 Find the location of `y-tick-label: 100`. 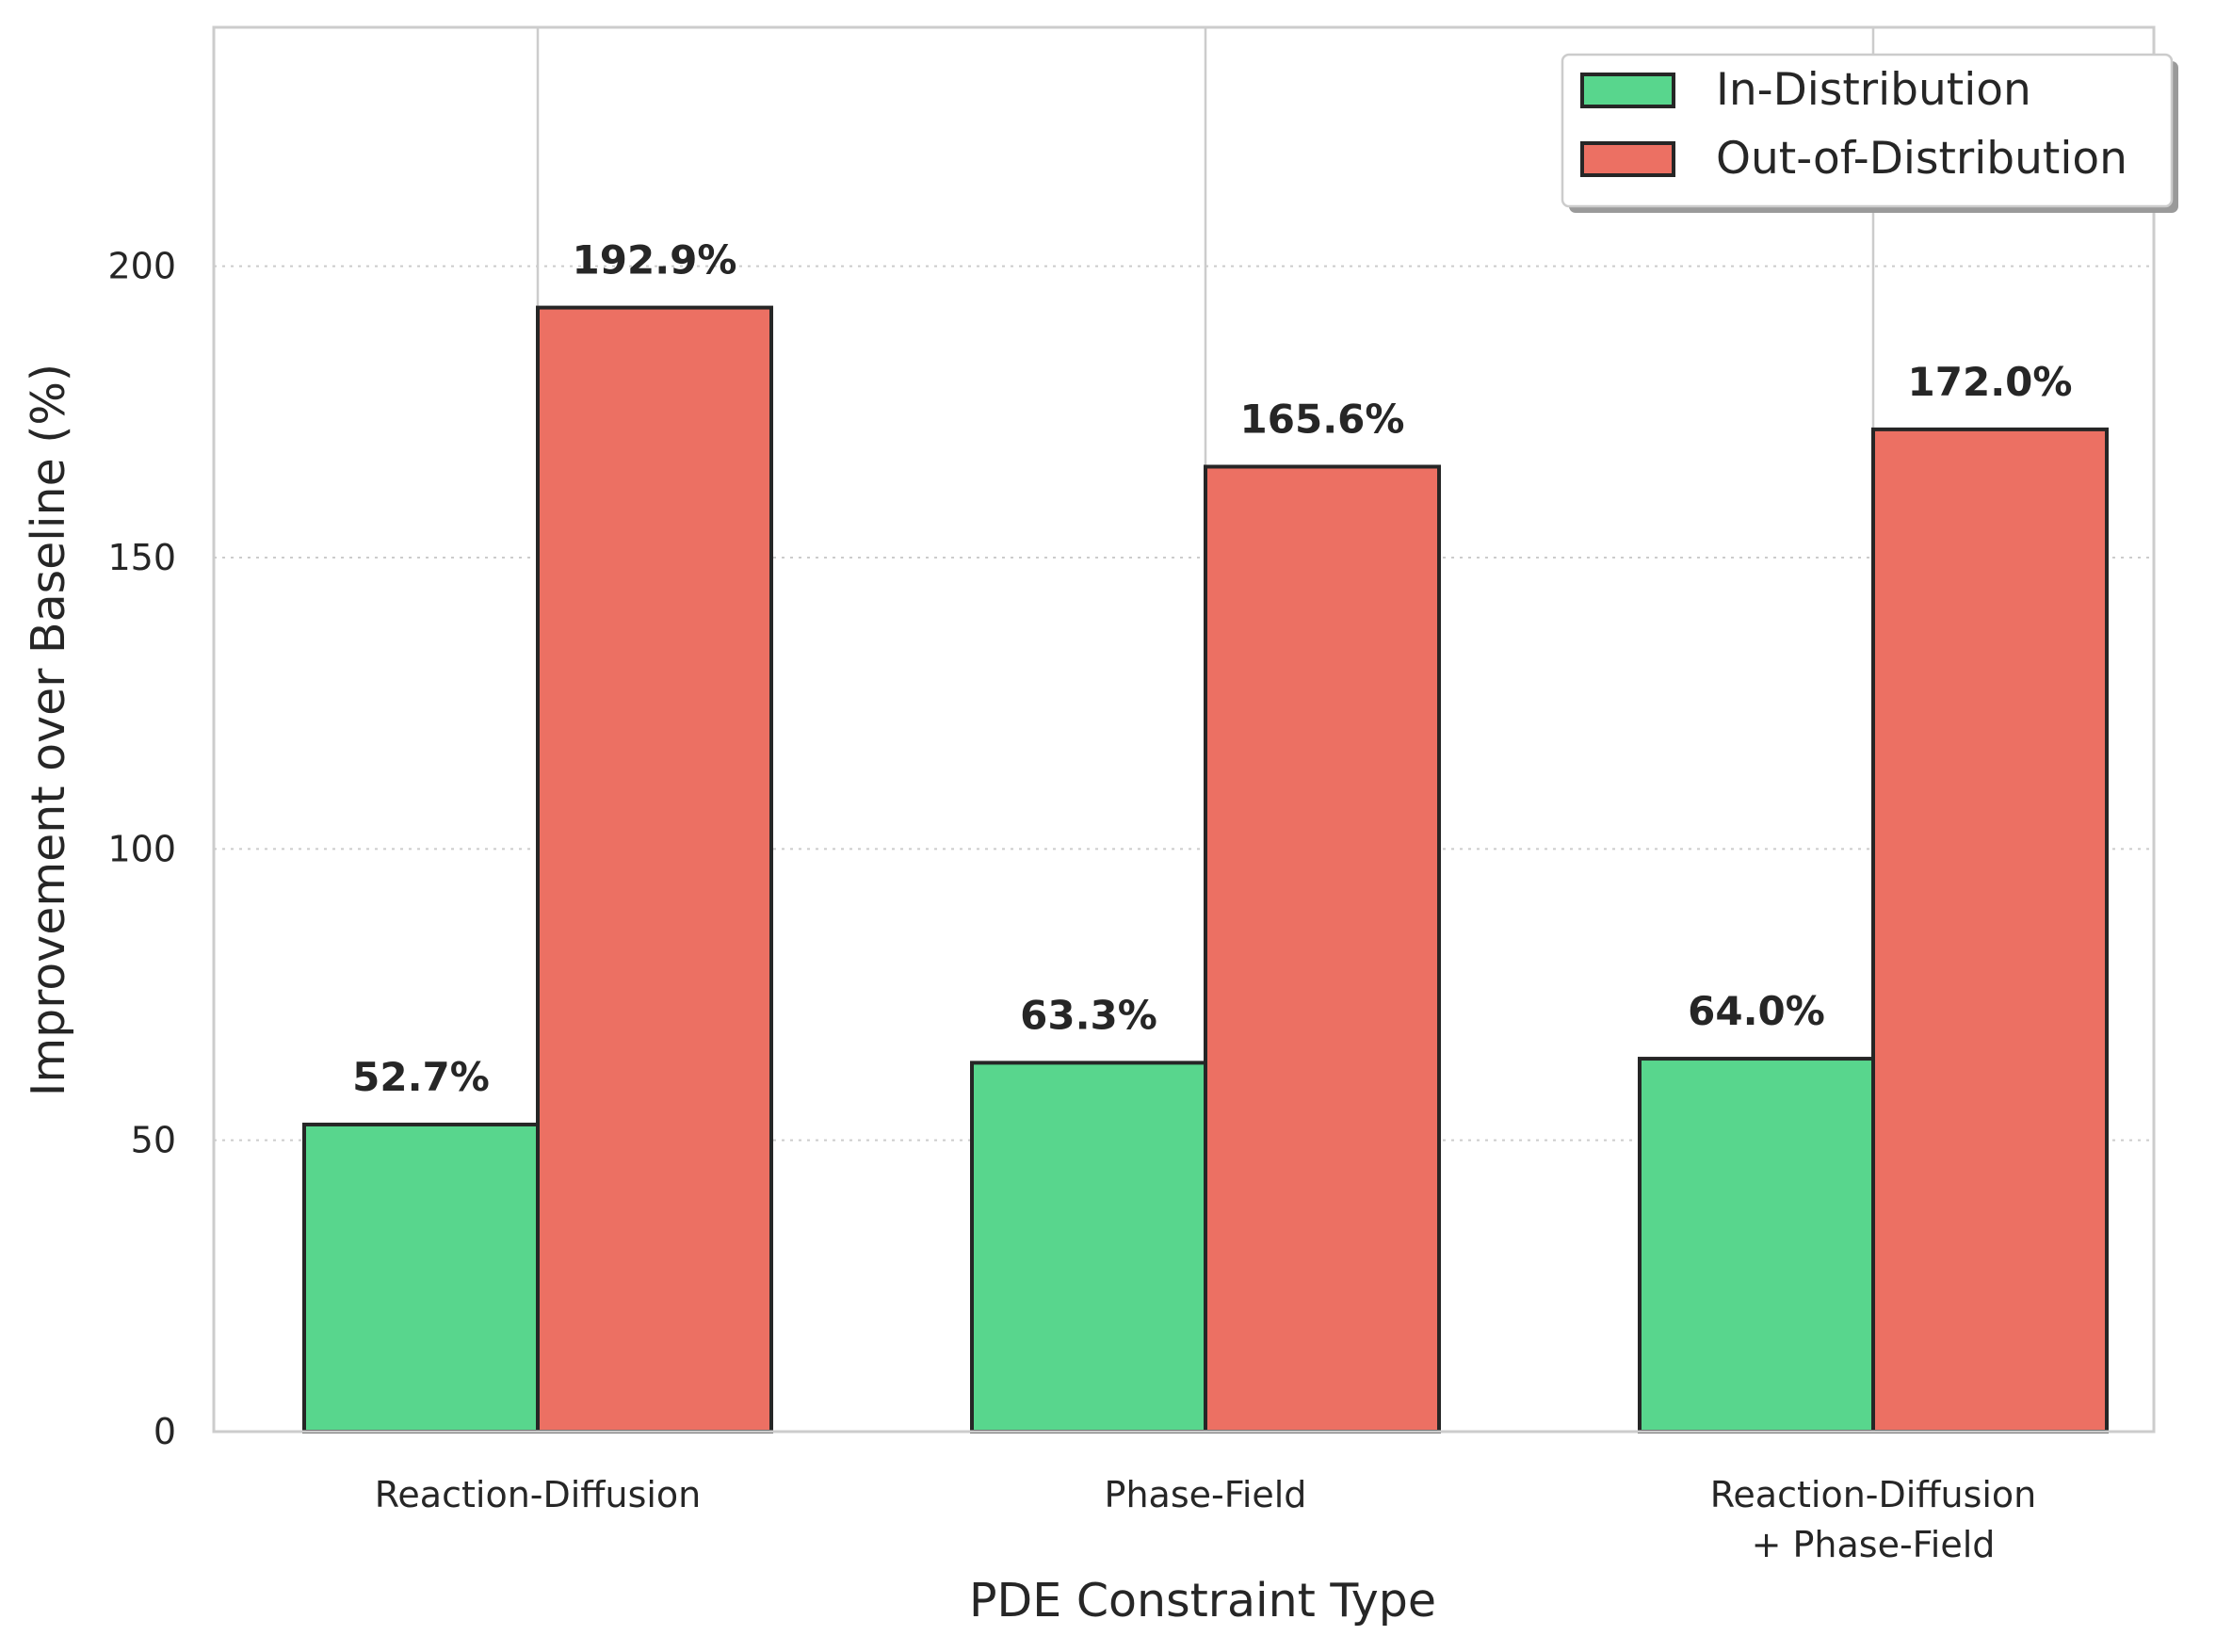

y-tick-label: 100 is located at coordinates (141, 848).